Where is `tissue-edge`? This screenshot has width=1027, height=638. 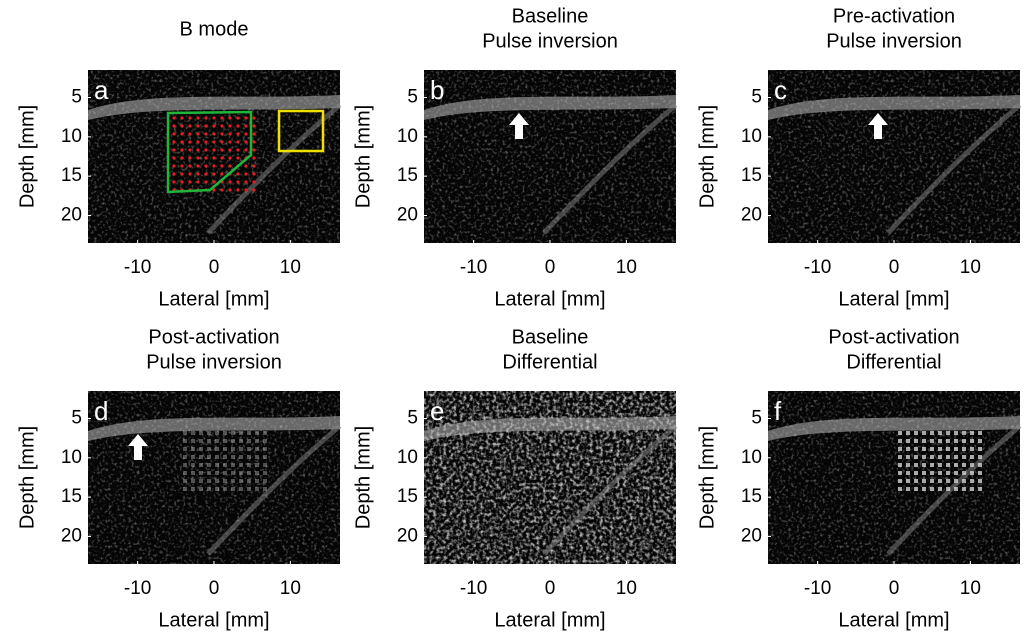
tissue-edge is located at coordinates (954, 169).